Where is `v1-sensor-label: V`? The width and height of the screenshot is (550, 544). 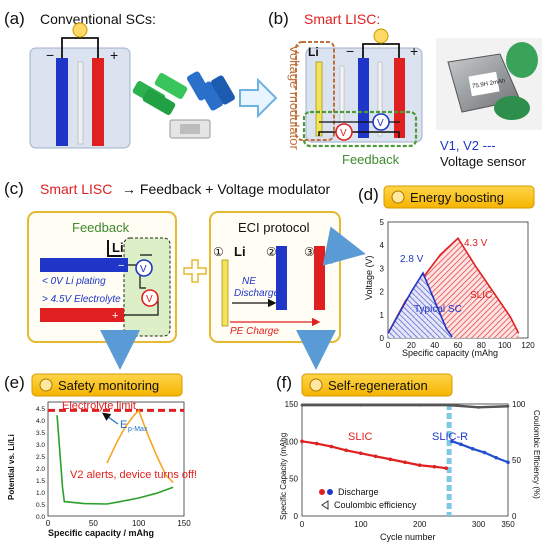 v1-sensor-label: V is located at coordinates (380, 123).